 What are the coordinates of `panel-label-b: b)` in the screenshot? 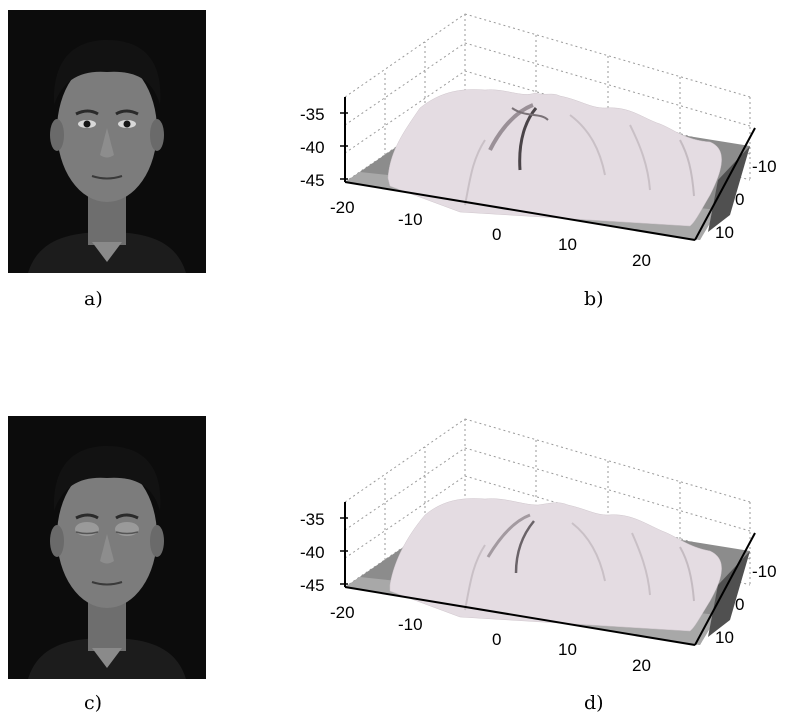 It's located at (594, 299).